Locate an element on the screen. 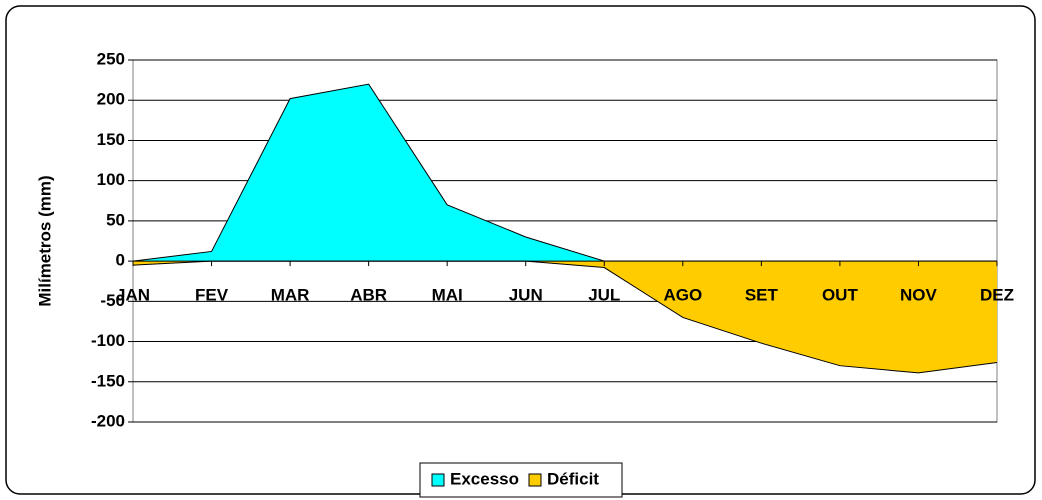 Image resolution: width=1042 pixels, height=500 pixels. y-tick-label: -150 is located at coordinates (108, 380).